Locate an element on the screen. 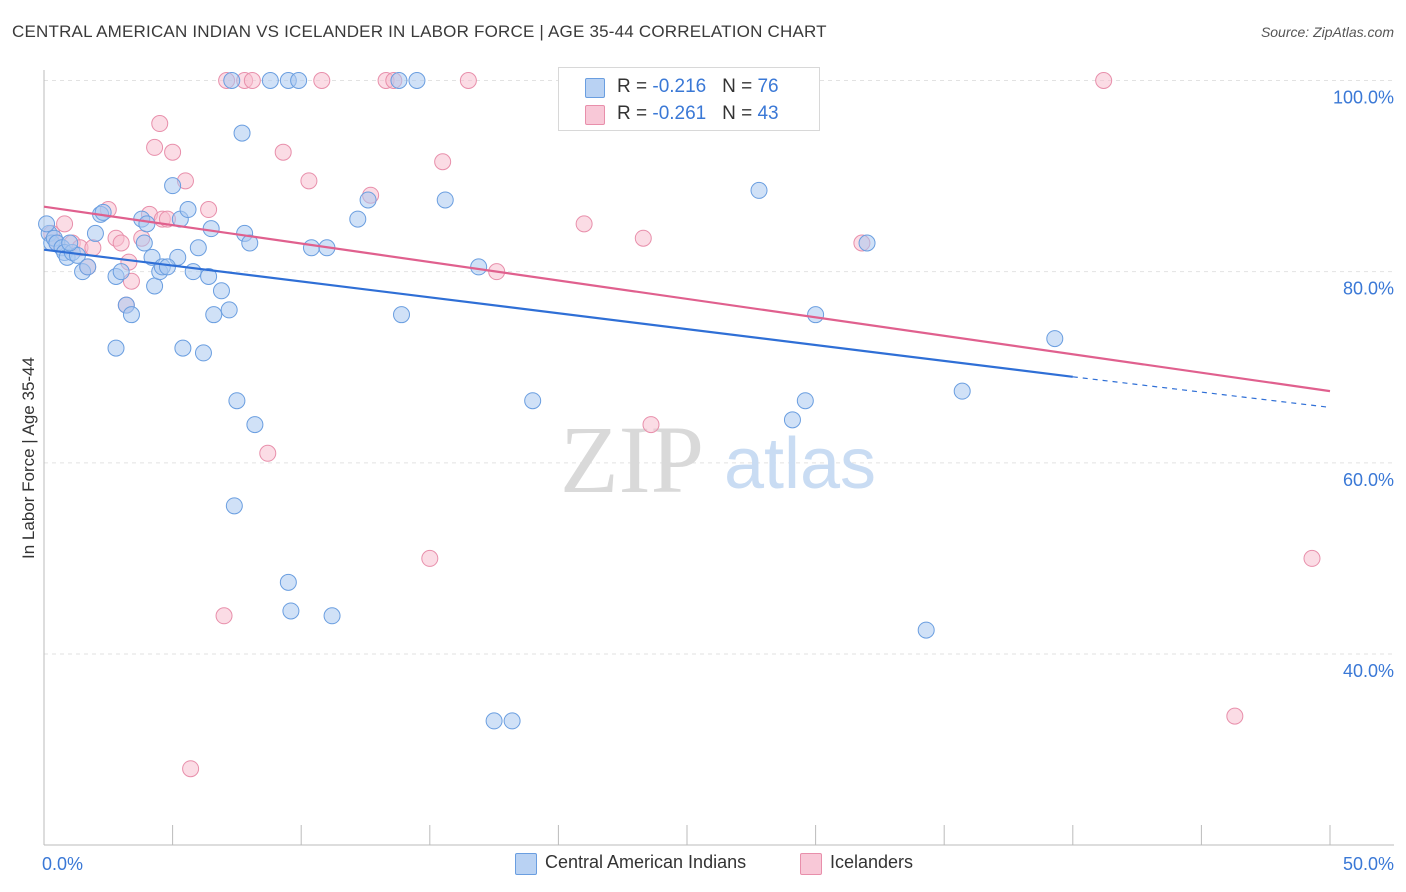 This screenshot has height=892, width=1406. watermark-zip: ZIP is located at coordinates (632, 459).